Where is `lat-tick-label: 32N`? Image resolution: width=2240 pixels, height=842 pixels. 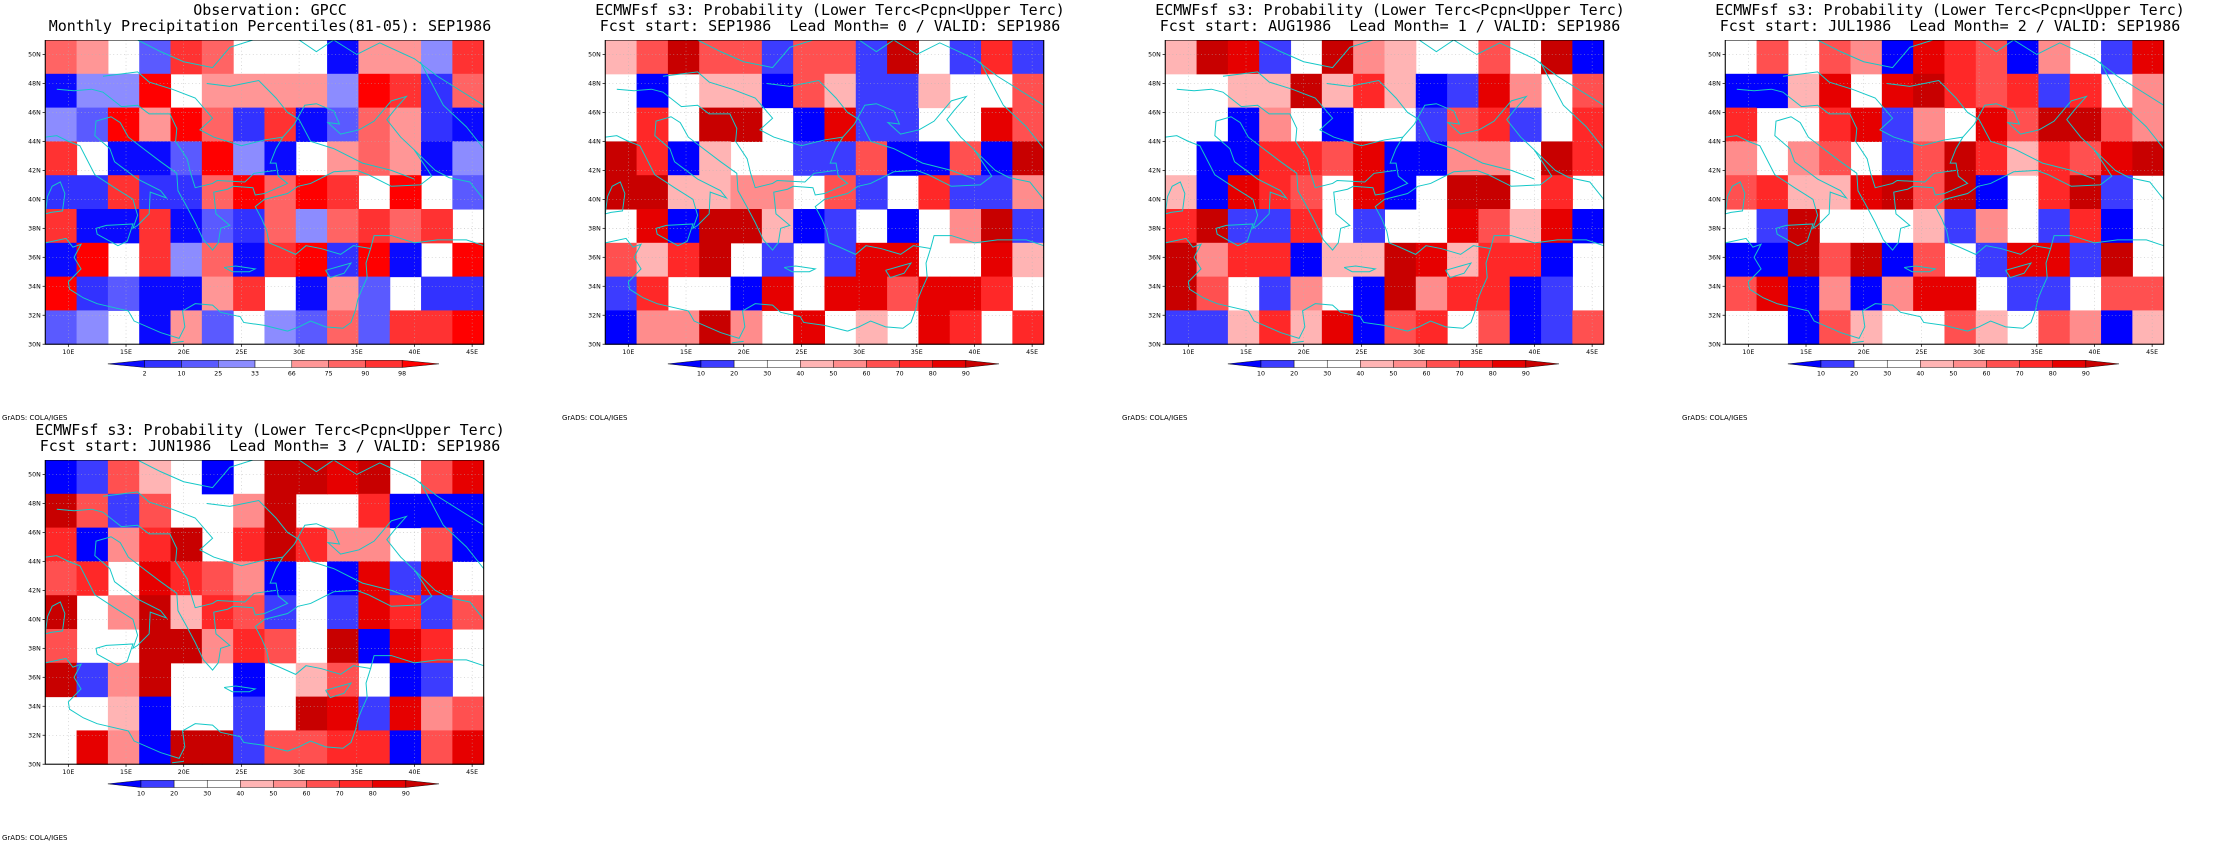
lat-tick-label: 32N is located at coordinates (594, 315).